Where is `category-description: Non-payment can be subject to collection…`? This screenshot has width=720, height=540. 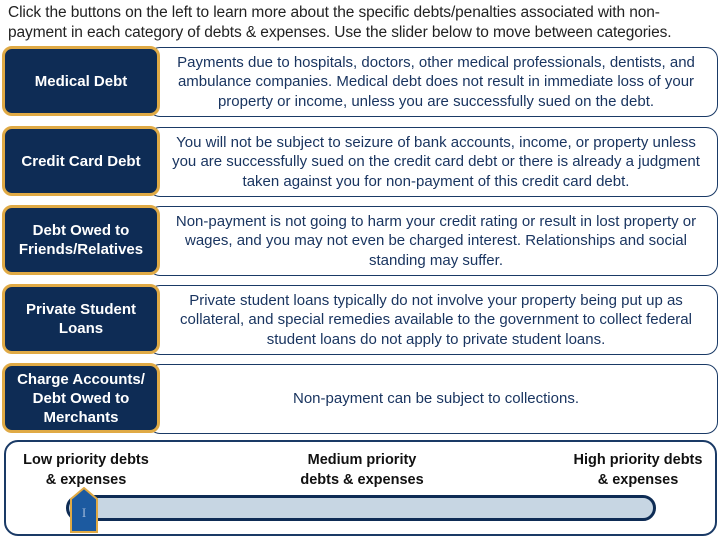 category-description: Non-payment can be subject to collection… is located at coordinates (433, 399).